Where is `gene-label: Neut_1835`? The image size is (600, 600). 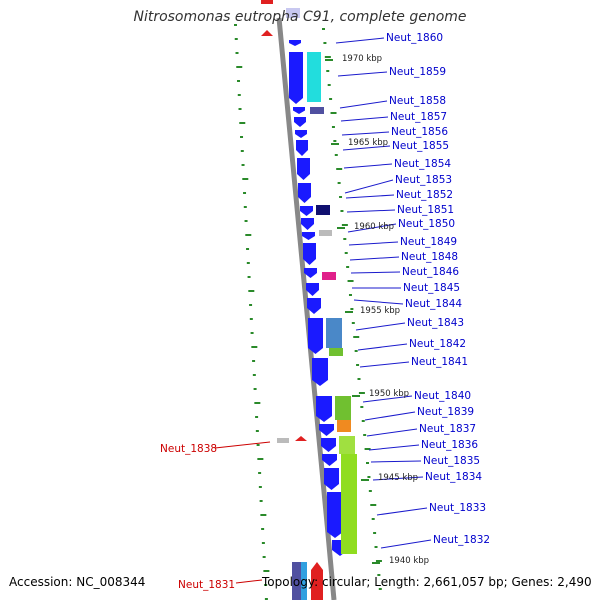 gene-label: Neut_1835 is located at coordinates (451, 461).